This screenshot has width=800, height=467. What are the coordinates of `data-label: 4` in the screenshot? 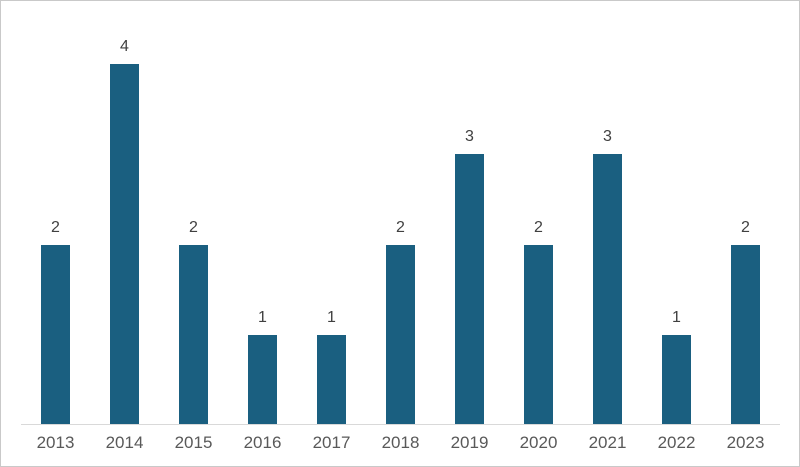 It's located at (124, 46).